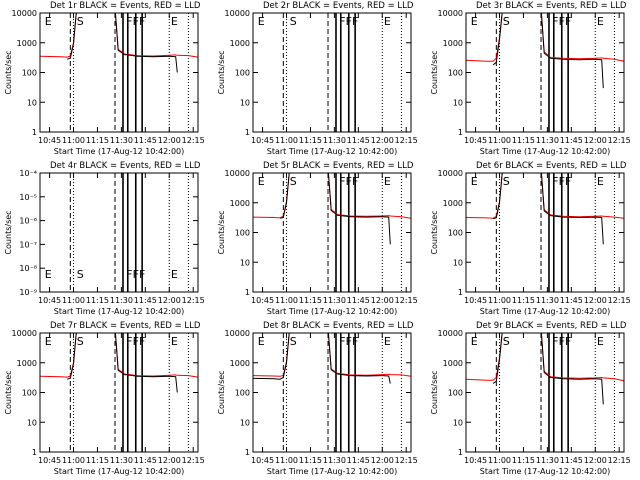 This screenshot has width=640, height=480. I want to click on y-tick-label: 10, so click(32, 422).